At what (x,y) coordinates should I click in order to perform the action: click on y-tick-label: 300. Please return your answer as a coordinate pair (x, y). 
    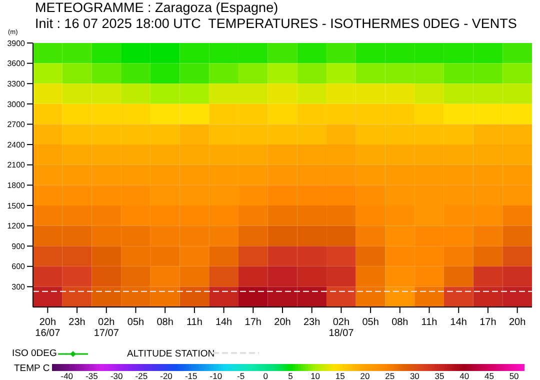
    Looking at the image, I should click on (19, 287).